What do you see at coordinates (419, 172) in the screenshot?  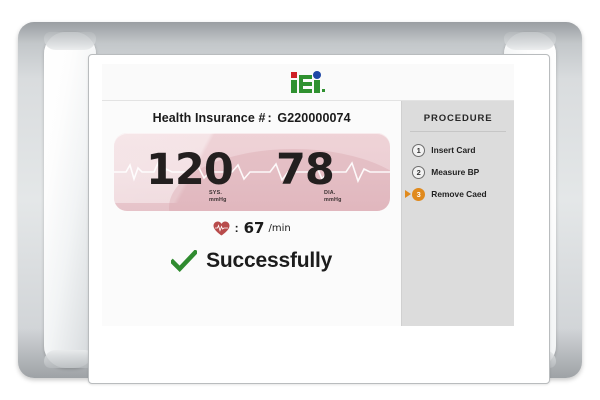 I see `step-number-badge: 2` at bounding box center [419, 172].